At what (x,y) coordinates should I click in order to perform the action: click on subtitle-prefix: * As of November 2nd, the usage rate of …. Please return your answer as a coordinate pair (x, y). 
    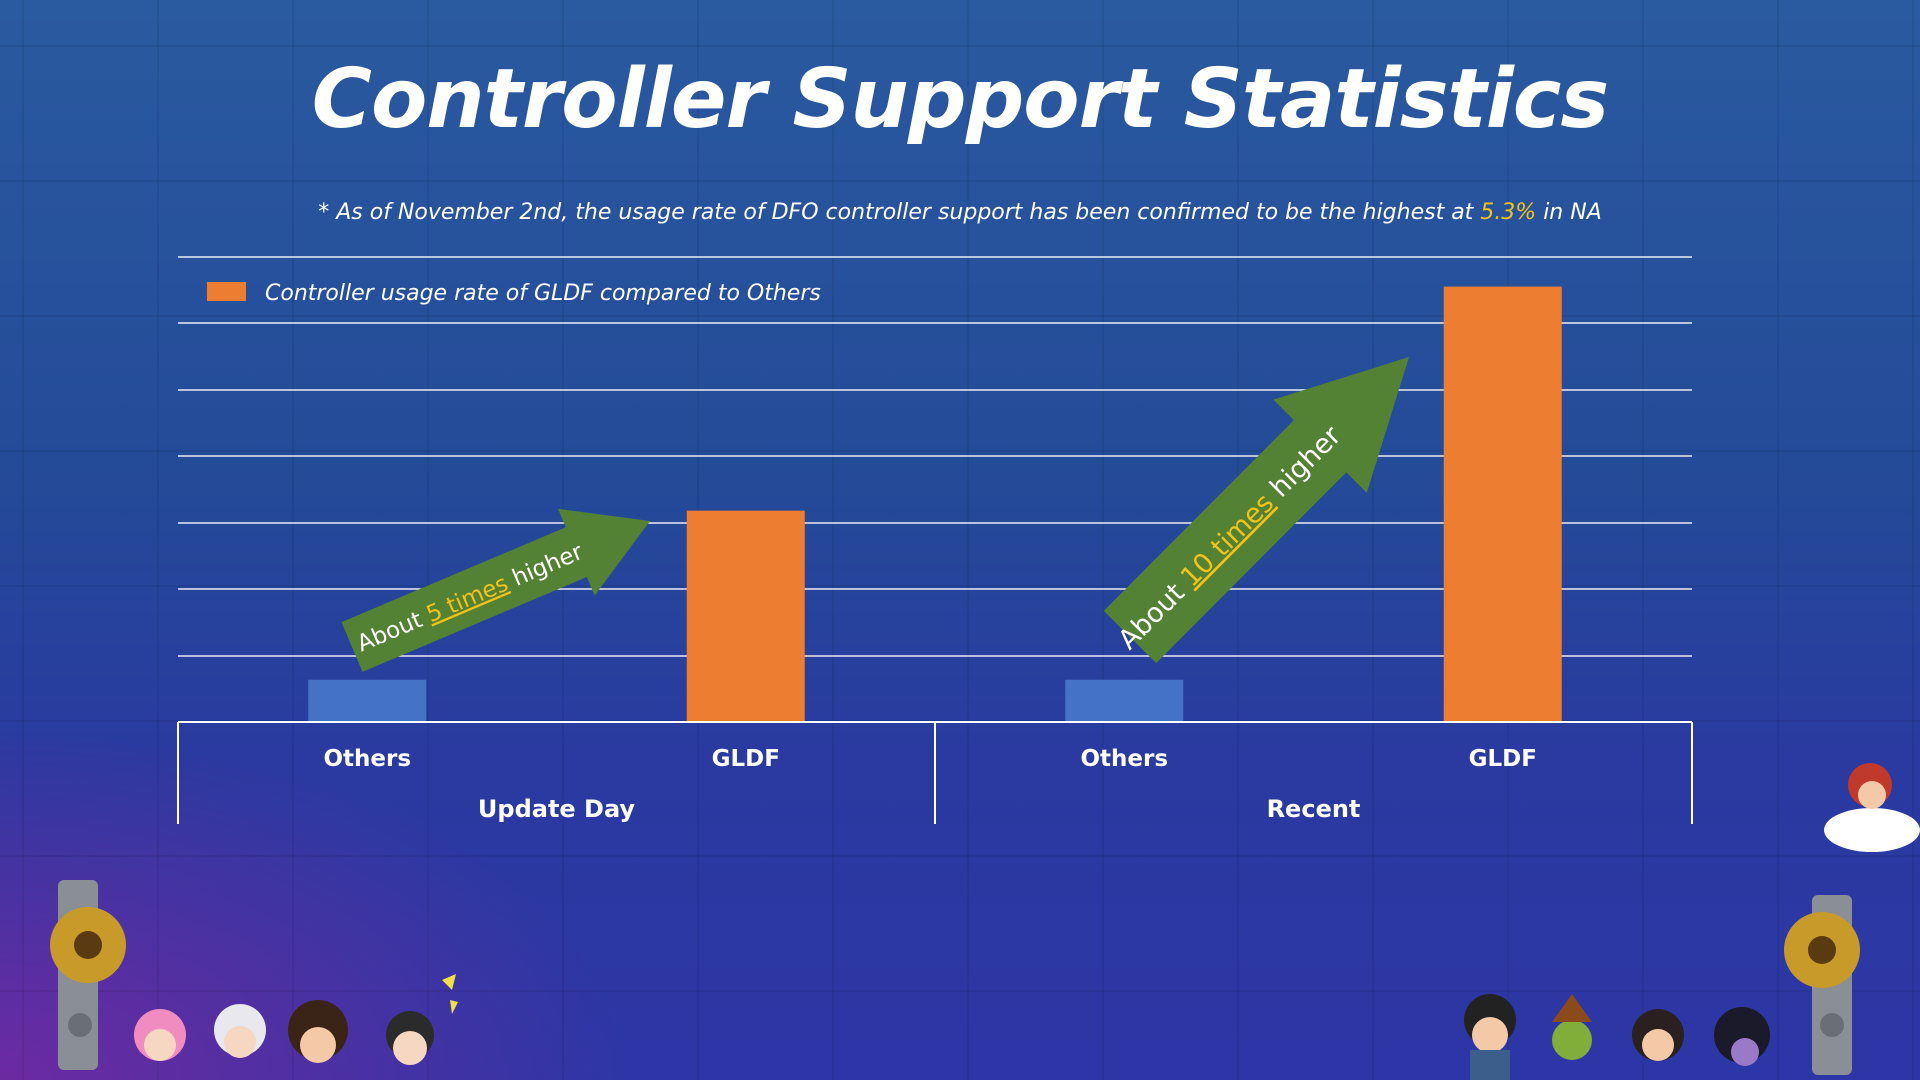
    Looking at the image, I should click on (899, 212).